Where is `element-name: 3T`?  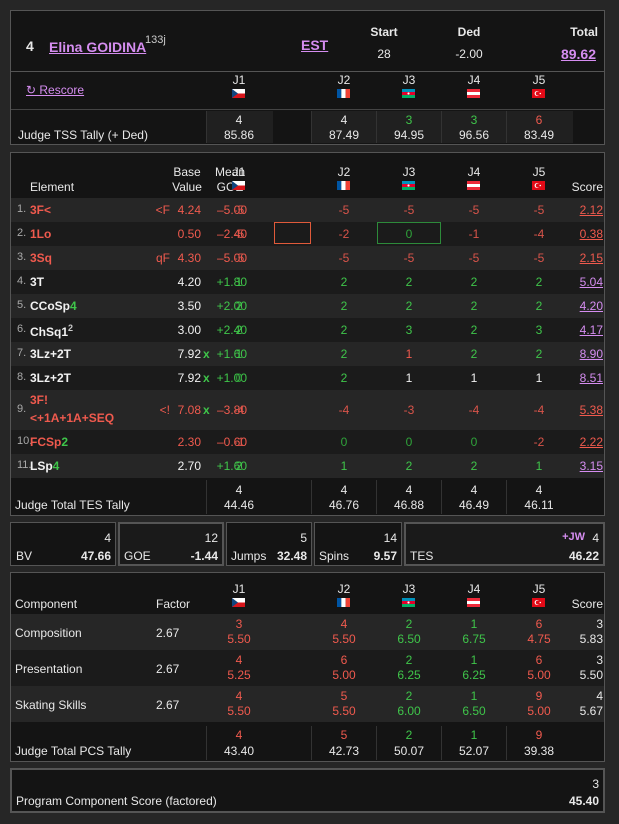 element-name: 3T is located at coordinates (37, 282).